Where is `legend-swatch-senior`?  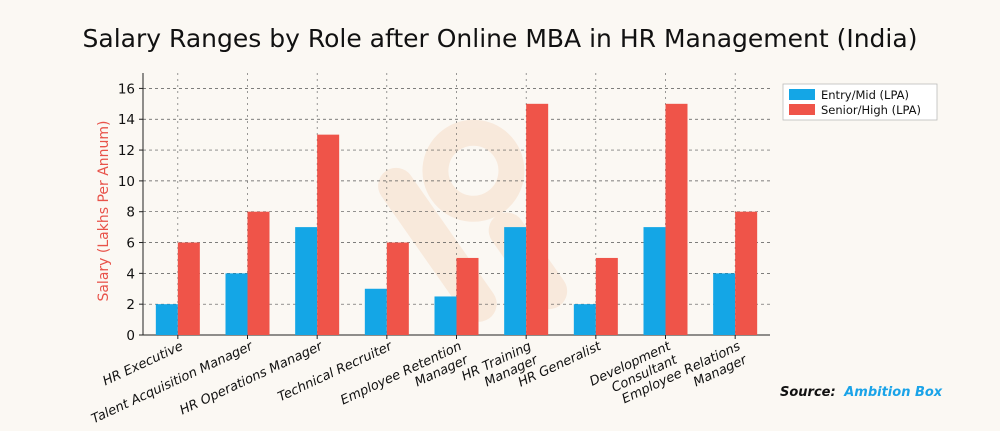
legend-swatch-senior is located at coordinates (802, 109).